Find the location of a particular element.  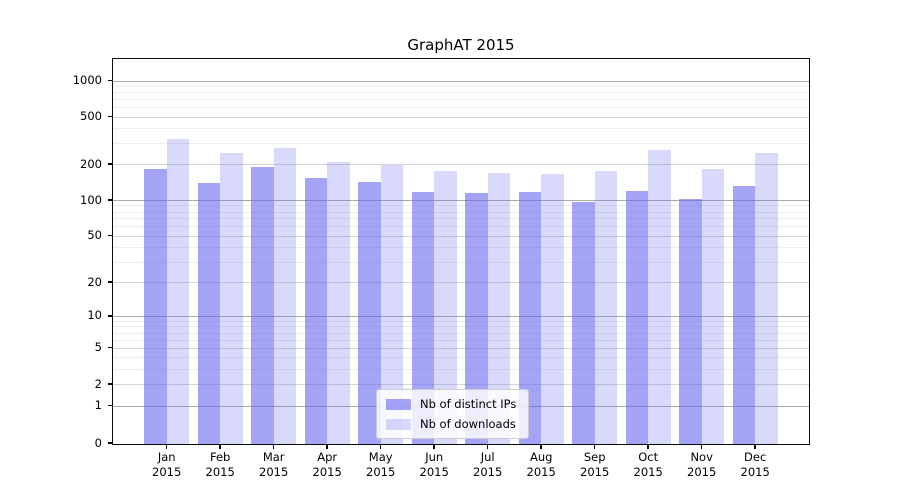

x-tick-year-jul: 2015 is located at coordinates (488, 471).